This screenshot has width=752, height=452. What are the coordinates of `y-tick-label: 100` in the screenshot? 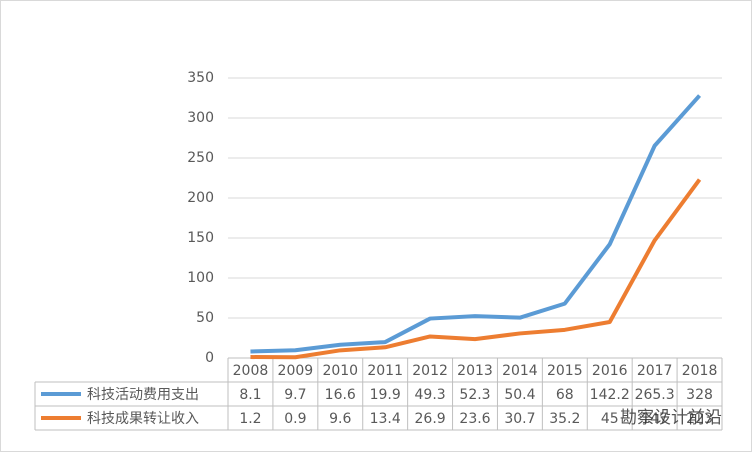 It's located at (200, 278).